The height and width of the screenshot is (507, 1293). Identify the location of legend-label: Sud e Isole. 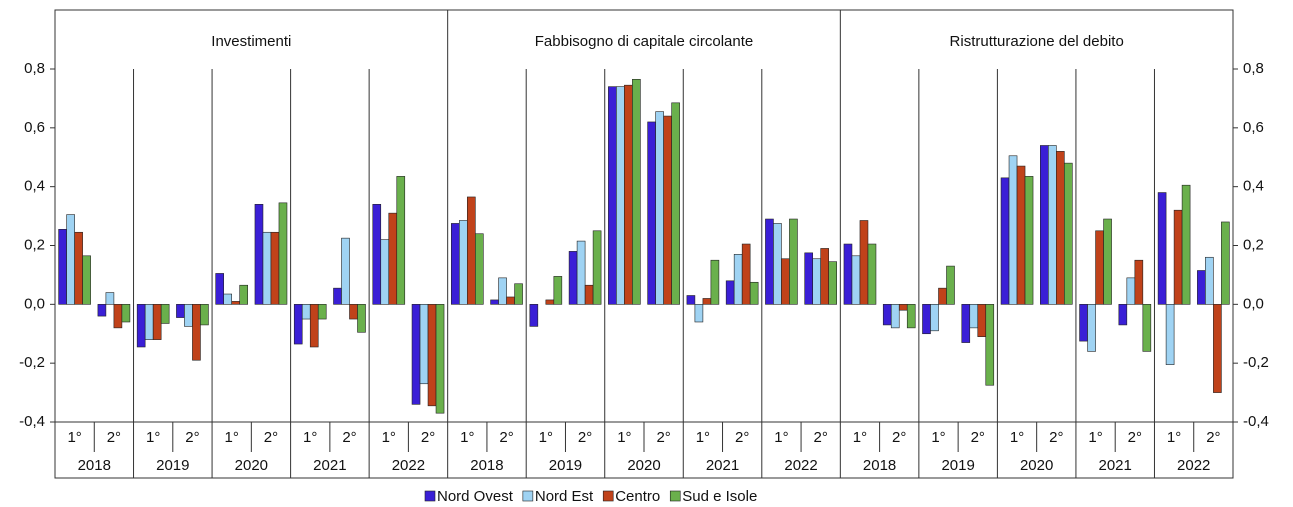
(719, 496).